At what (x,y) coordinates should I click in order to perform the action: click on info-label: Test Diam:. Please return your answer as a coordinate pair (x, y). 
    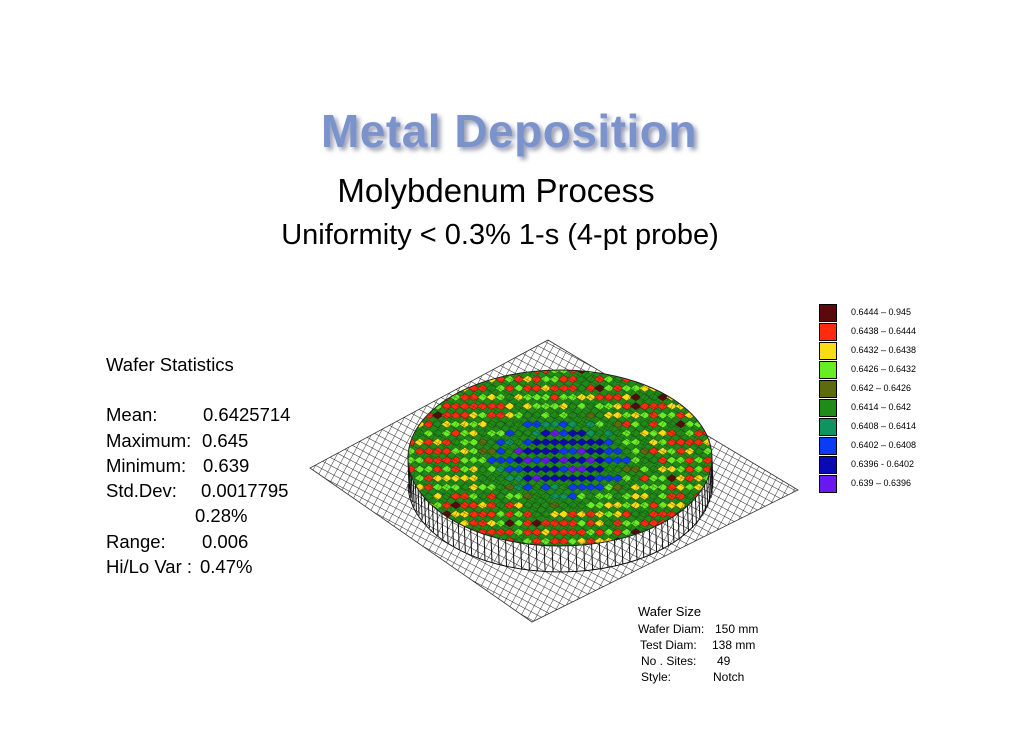
    Looking at the image, I should click on (668, 645).